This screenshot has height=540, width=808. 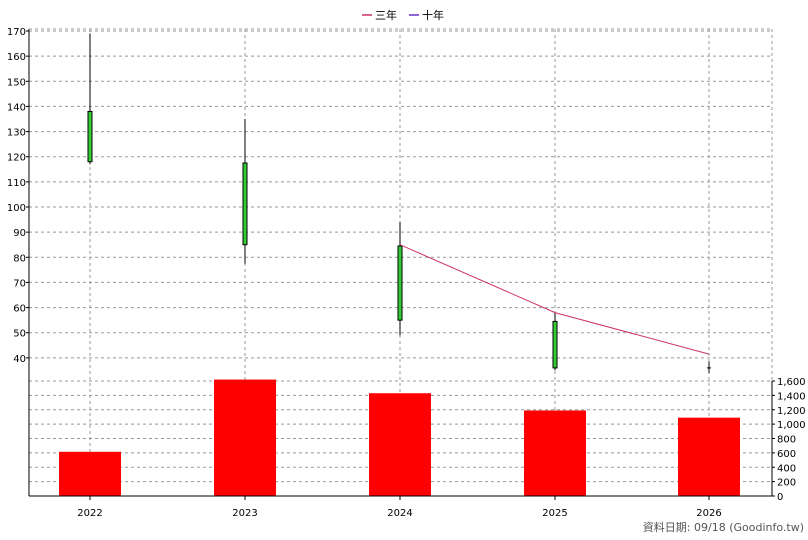 What do you see at coordinates (786, 440) in the screenshot?
I see `volume-tick-label-800: 800` at bounding box center [786, 440].